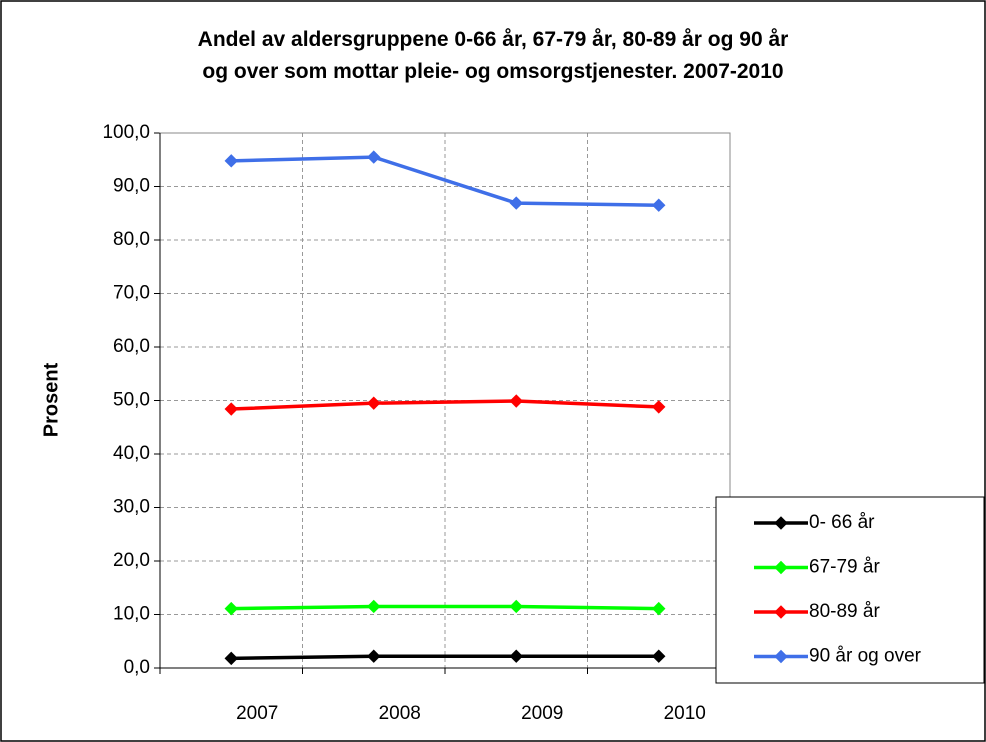  Describe the element at coordinates (844, 611) in the screenshot. I see `legend-label: 80-89 år` at that location.